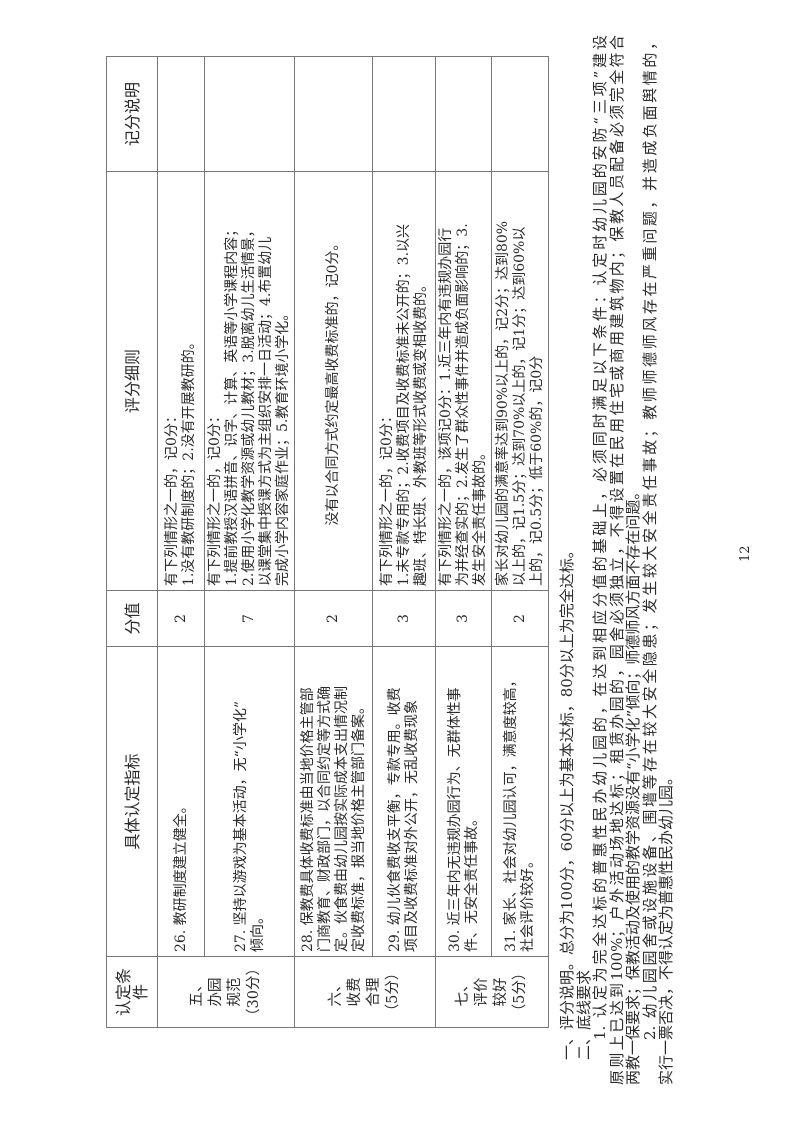 The width and height of the screenshot is (793, 1122). I want to click on category-cell: 五、 办园 规范 （30分）, so click(226, 992).